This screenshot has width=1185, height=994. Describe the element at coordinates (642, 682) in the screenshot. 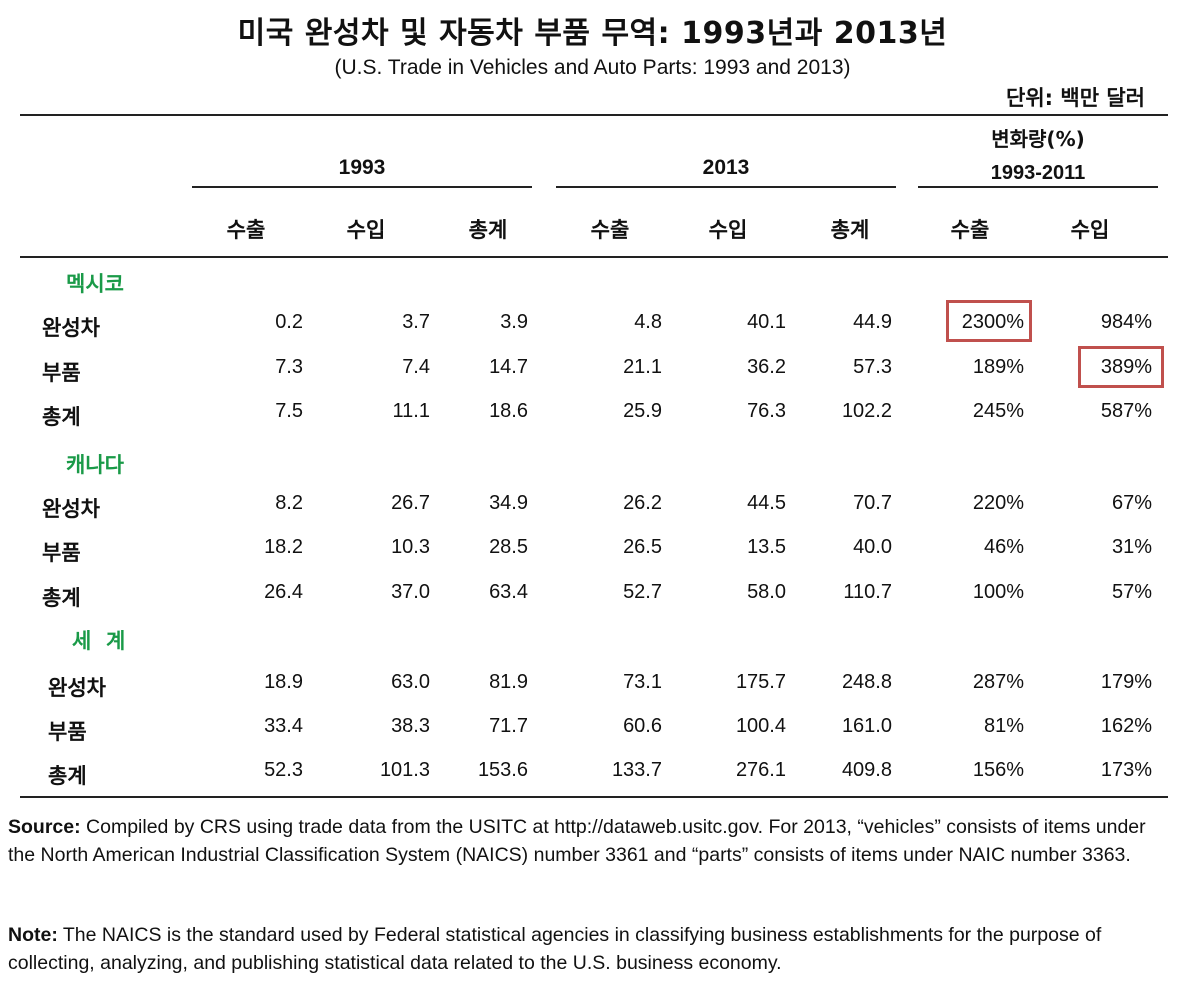

I see `table-cell: 73.1` at that location.